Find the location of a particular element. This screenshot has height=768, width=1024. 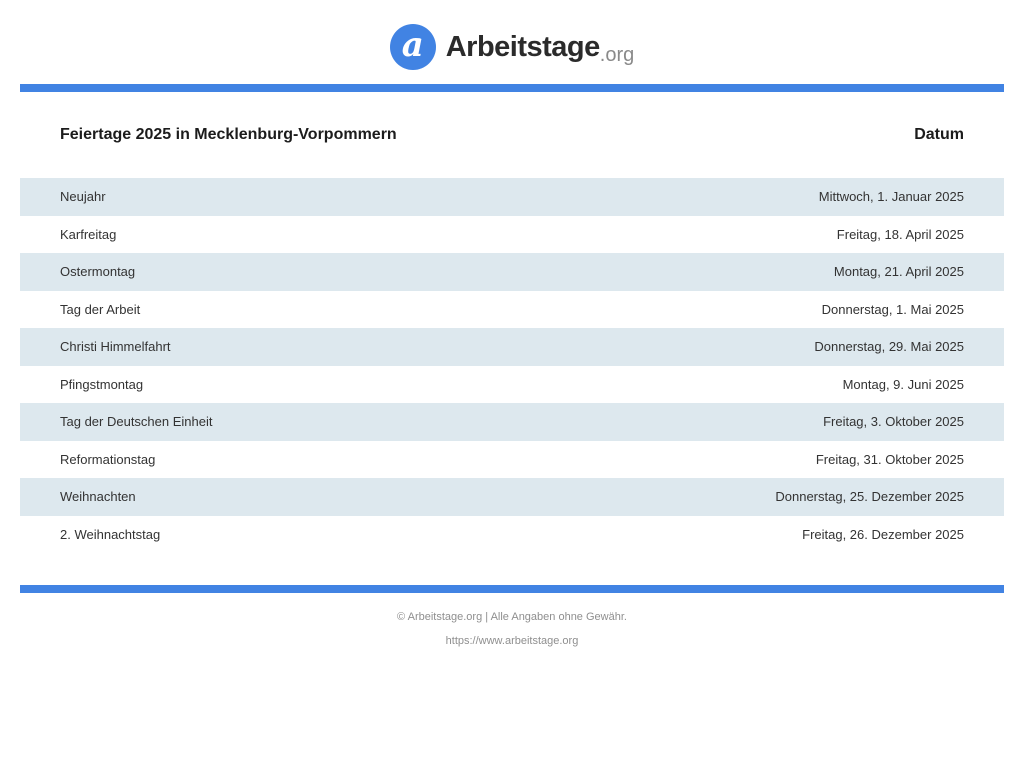

footer-url: https://www.arbeitstage.org is located at coordinates (512, 641).